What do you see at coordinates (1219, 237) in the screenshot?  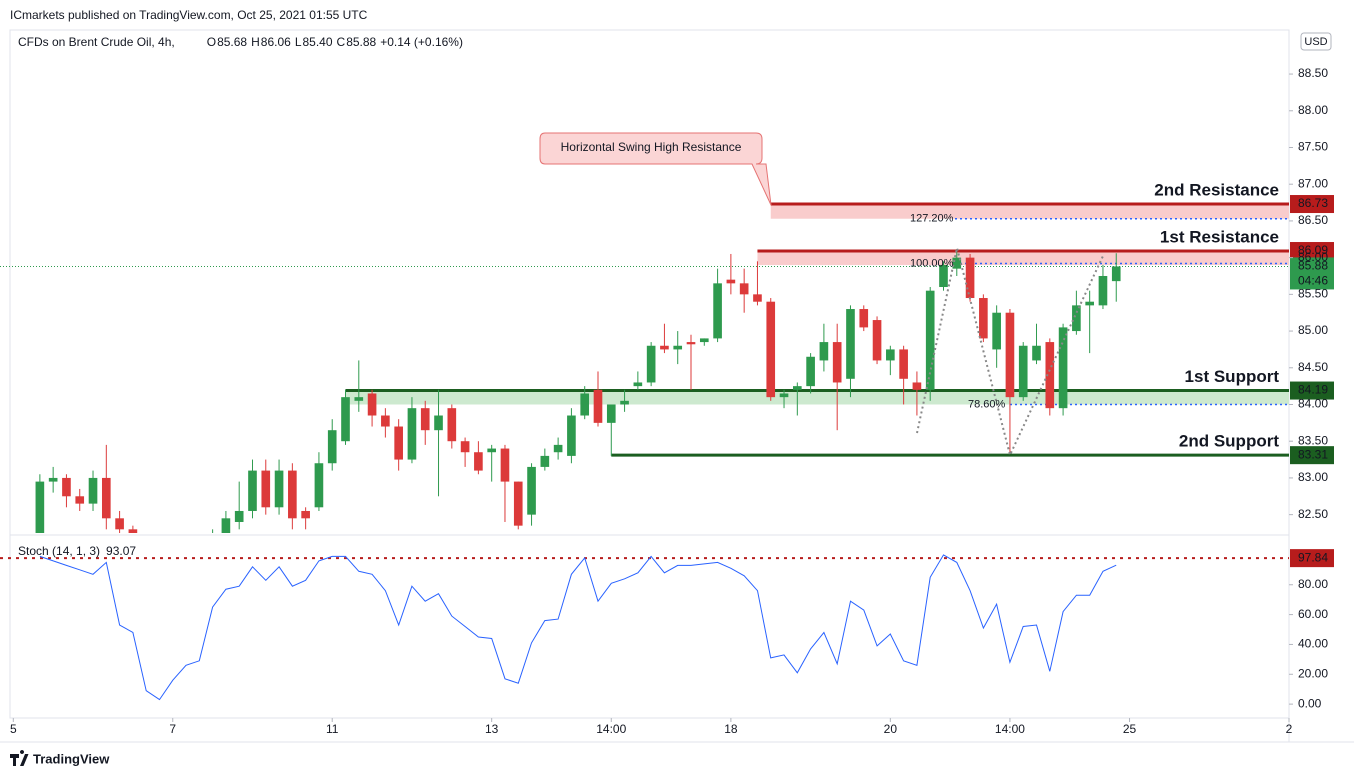 I see `level-name: 1st Resistance` at bounding box center [1219, 237].